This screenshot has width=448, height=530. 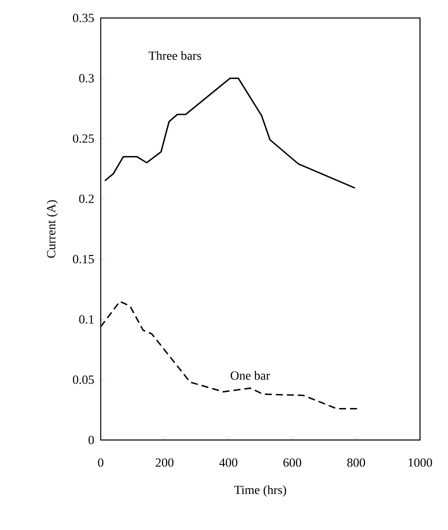 What do you see at coordinates (91, 440) in the screenshot?
I see `y-tick-label: 0` at bounding box center [91, 440].